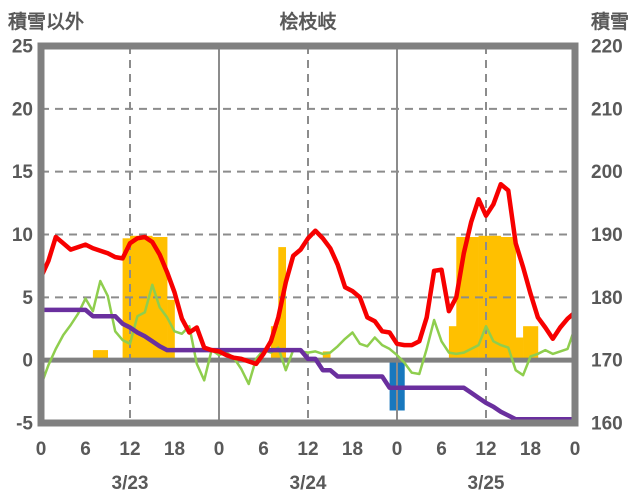 Image resolution: width=636 pixels, height=501 pixels. I want to click on chart-title: 桧枝岐, so click(308, 22).